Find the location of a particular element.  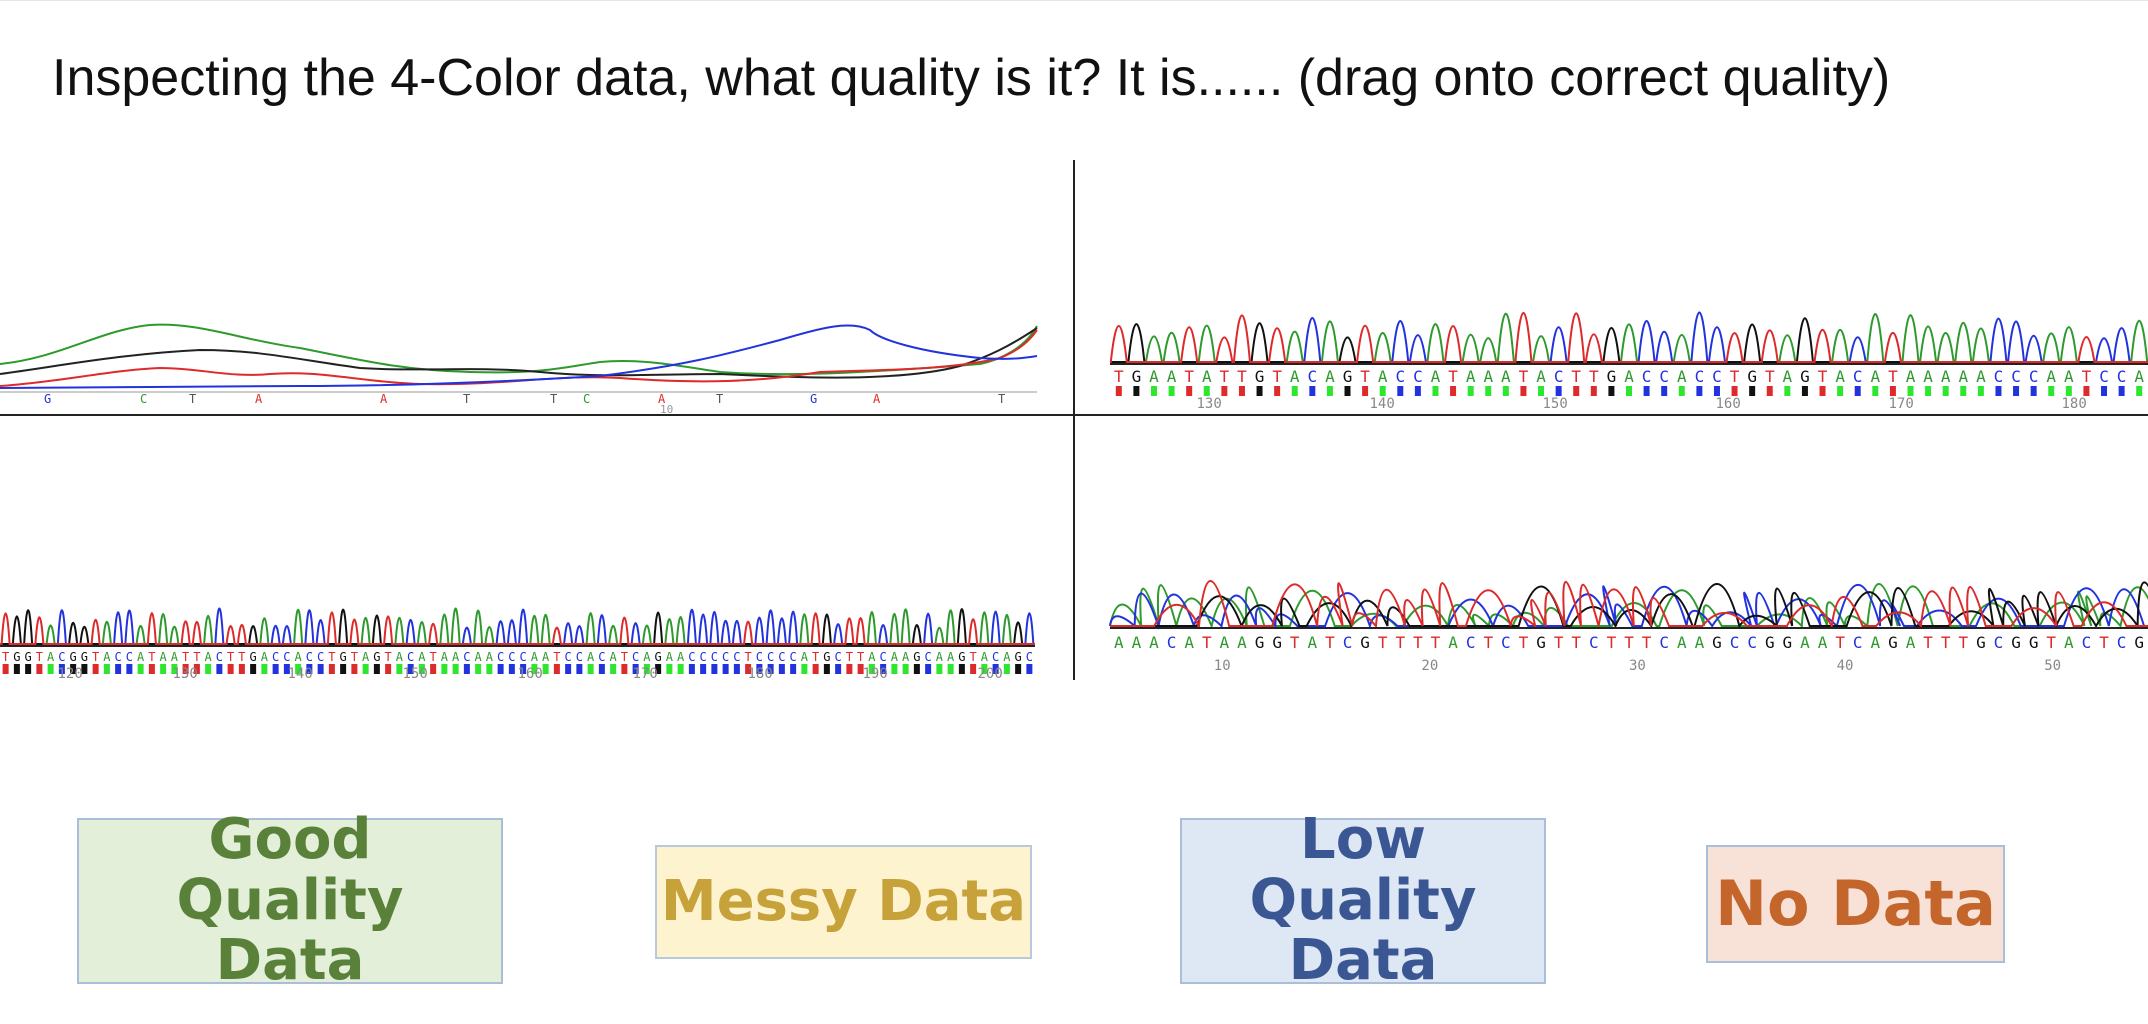

position-label: 30 is located at coordinates (1637, 666).